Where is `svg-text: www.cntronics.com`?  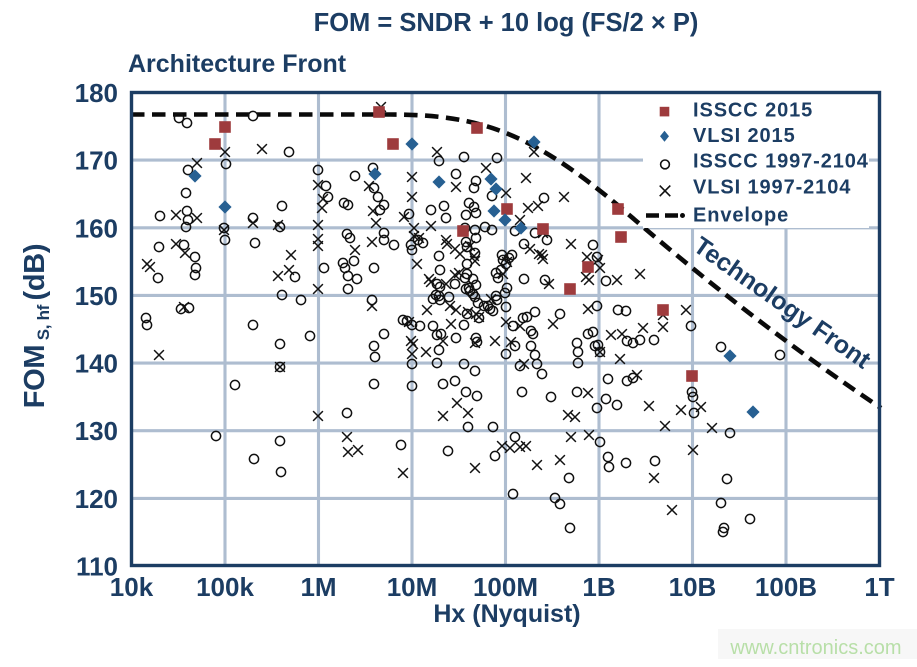 svg-text: www.cntronics.com is located at coordinates (815, 648).